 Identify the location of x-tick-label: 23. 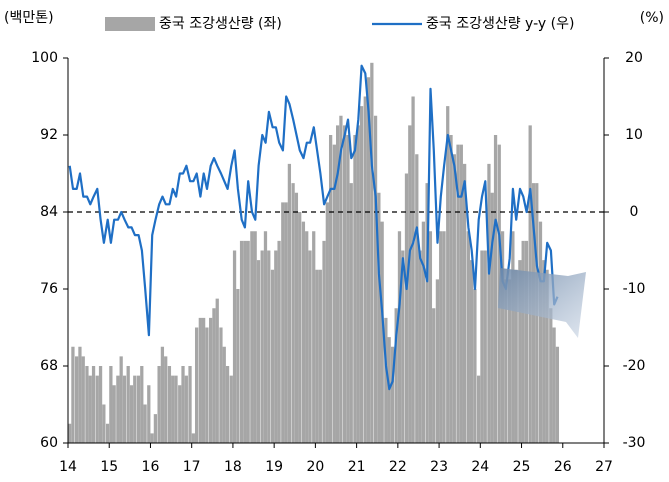
(439, 467).